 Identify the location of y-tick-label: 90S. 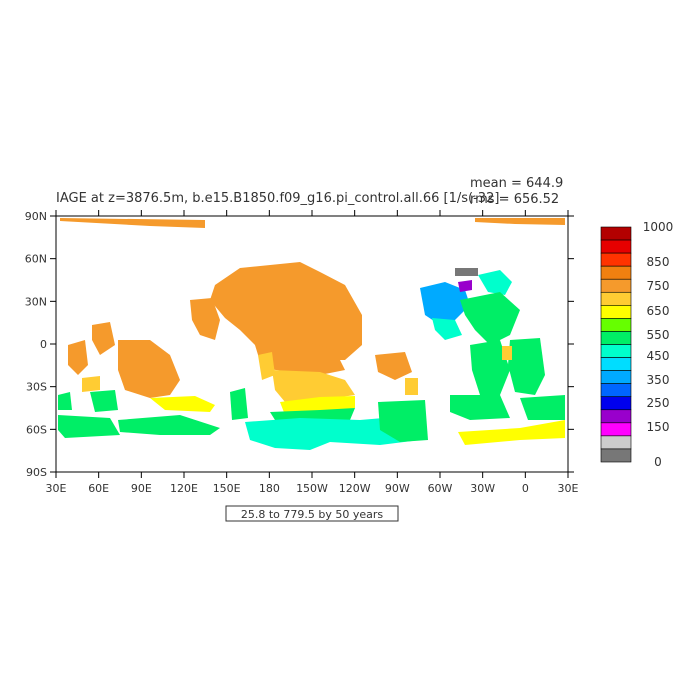
(36, 472).